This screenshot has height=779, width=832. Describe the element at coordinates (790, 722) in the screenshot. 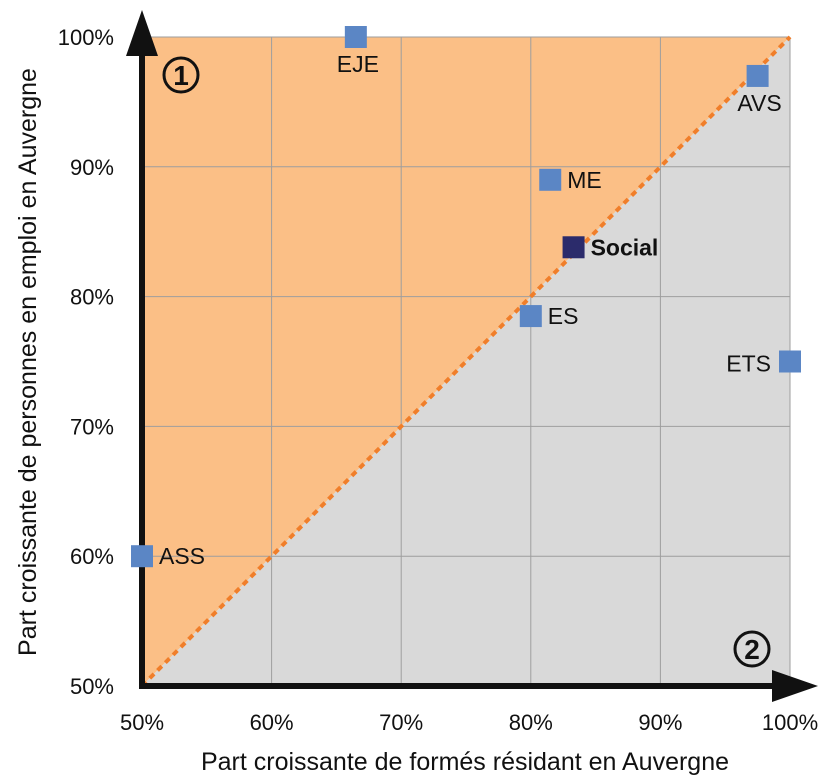

I see `x-tick-label: 100%` at that location.